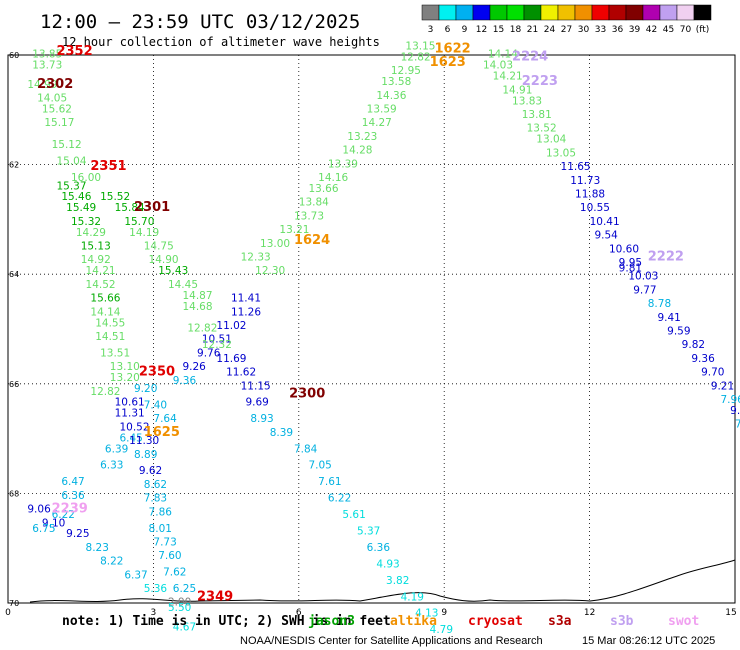 The height and width of the screenshot is (650, 740). I want to click on swh-point: 9.77, so click(644, 290).